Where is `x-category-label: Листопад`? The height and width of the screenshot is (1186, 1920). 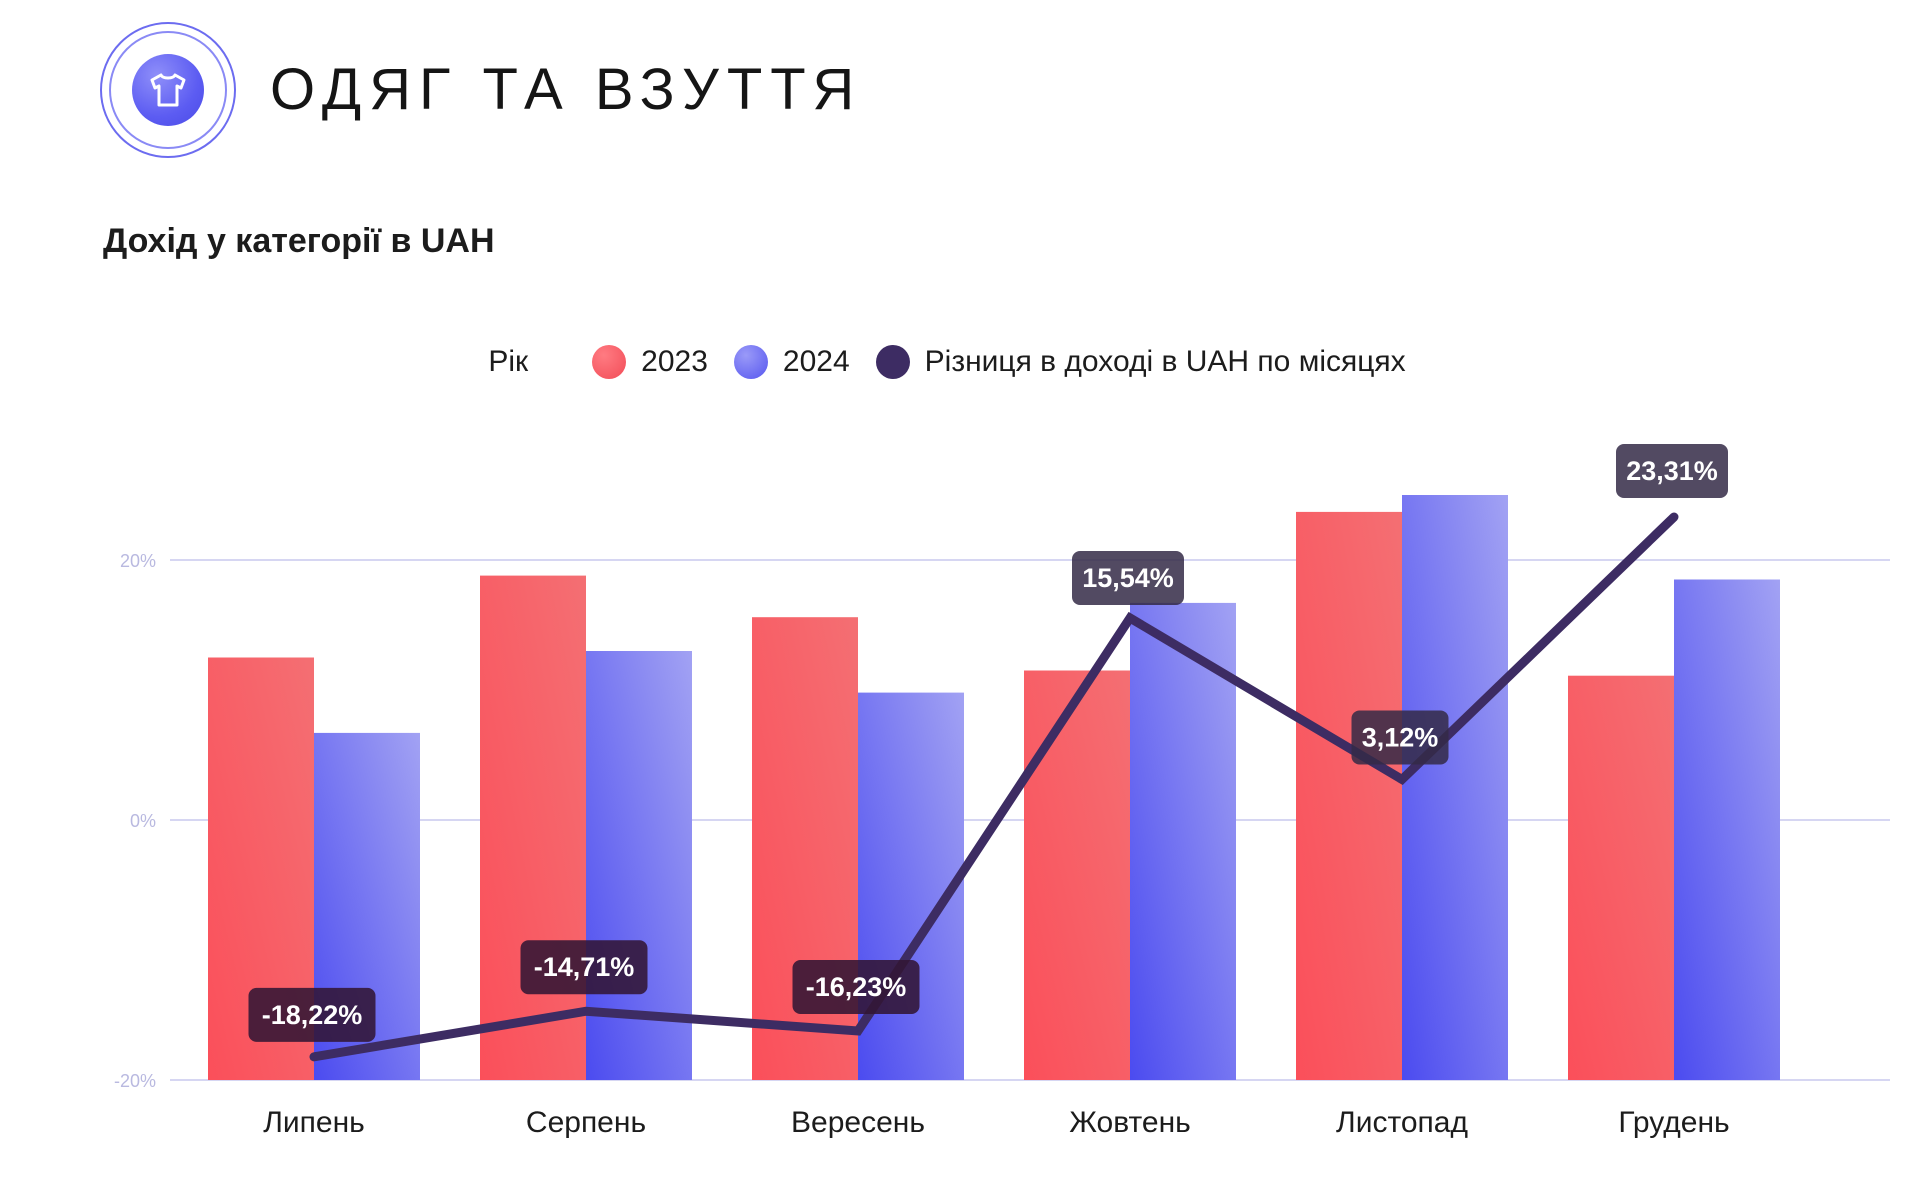 x-category-label: Листопад is located at coordinates (1402, 1122).